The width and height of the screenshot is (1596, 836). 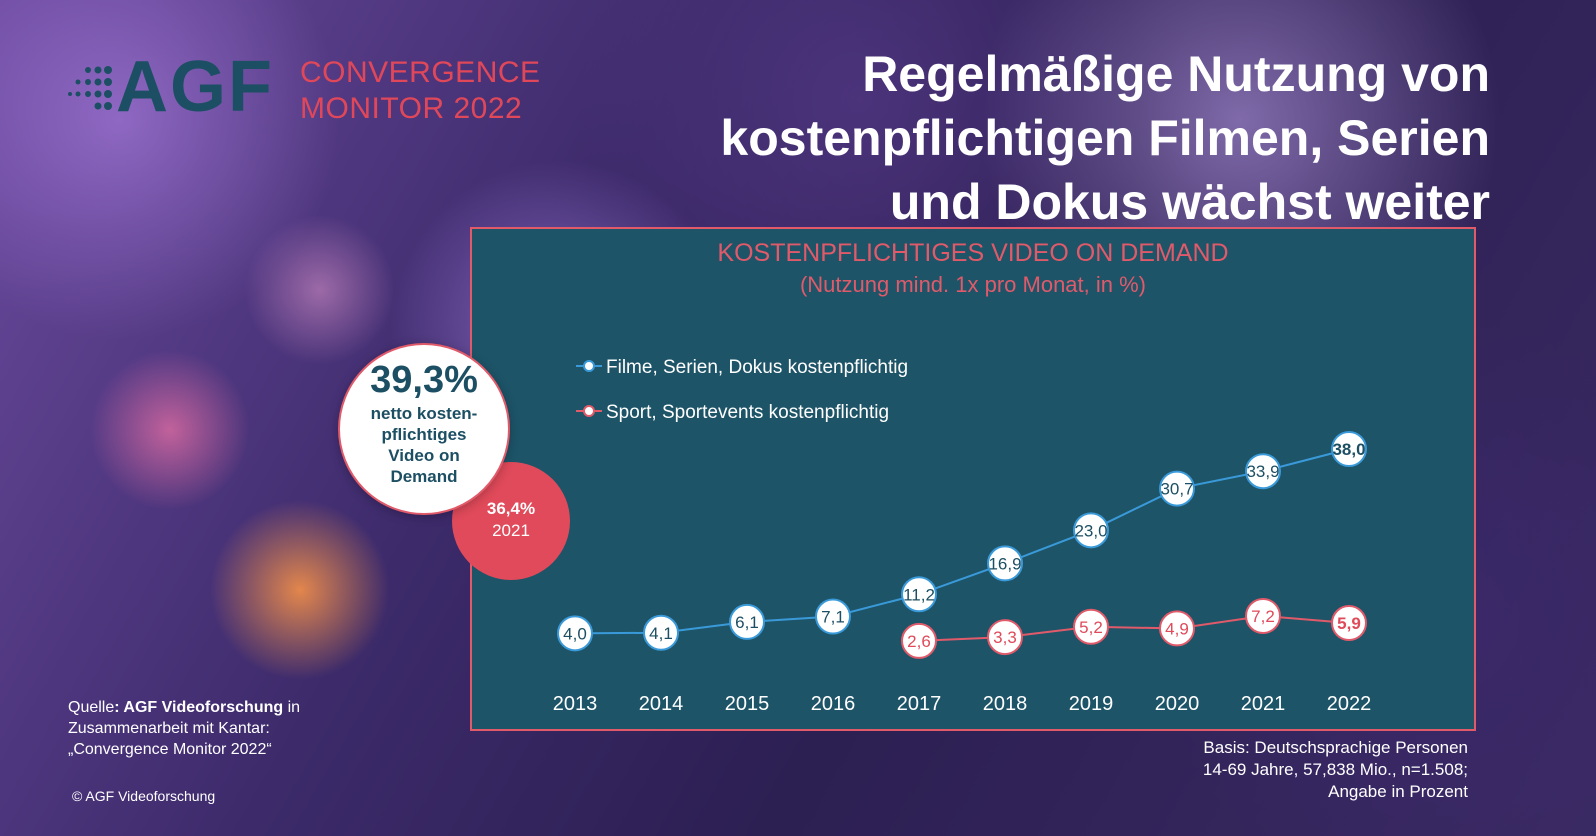 I want to click on data-point-0-2014, so click(x=661, y=632).